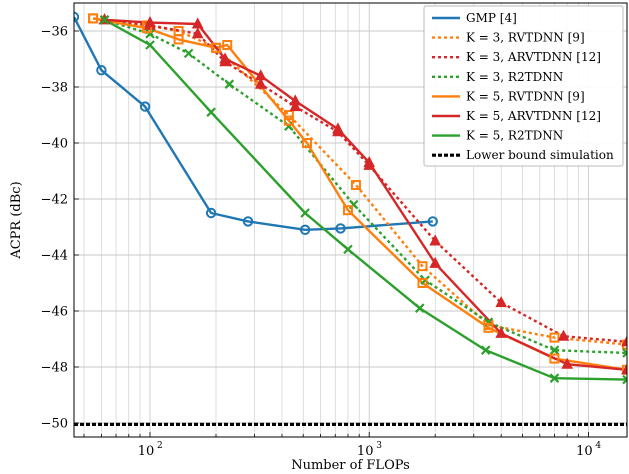 Image resolution: width=629 pixels, height=474 pixels. Describe the element at coordinates (491, 18) in the screenshot. I see `legend-label: GMP [4]` at that location.